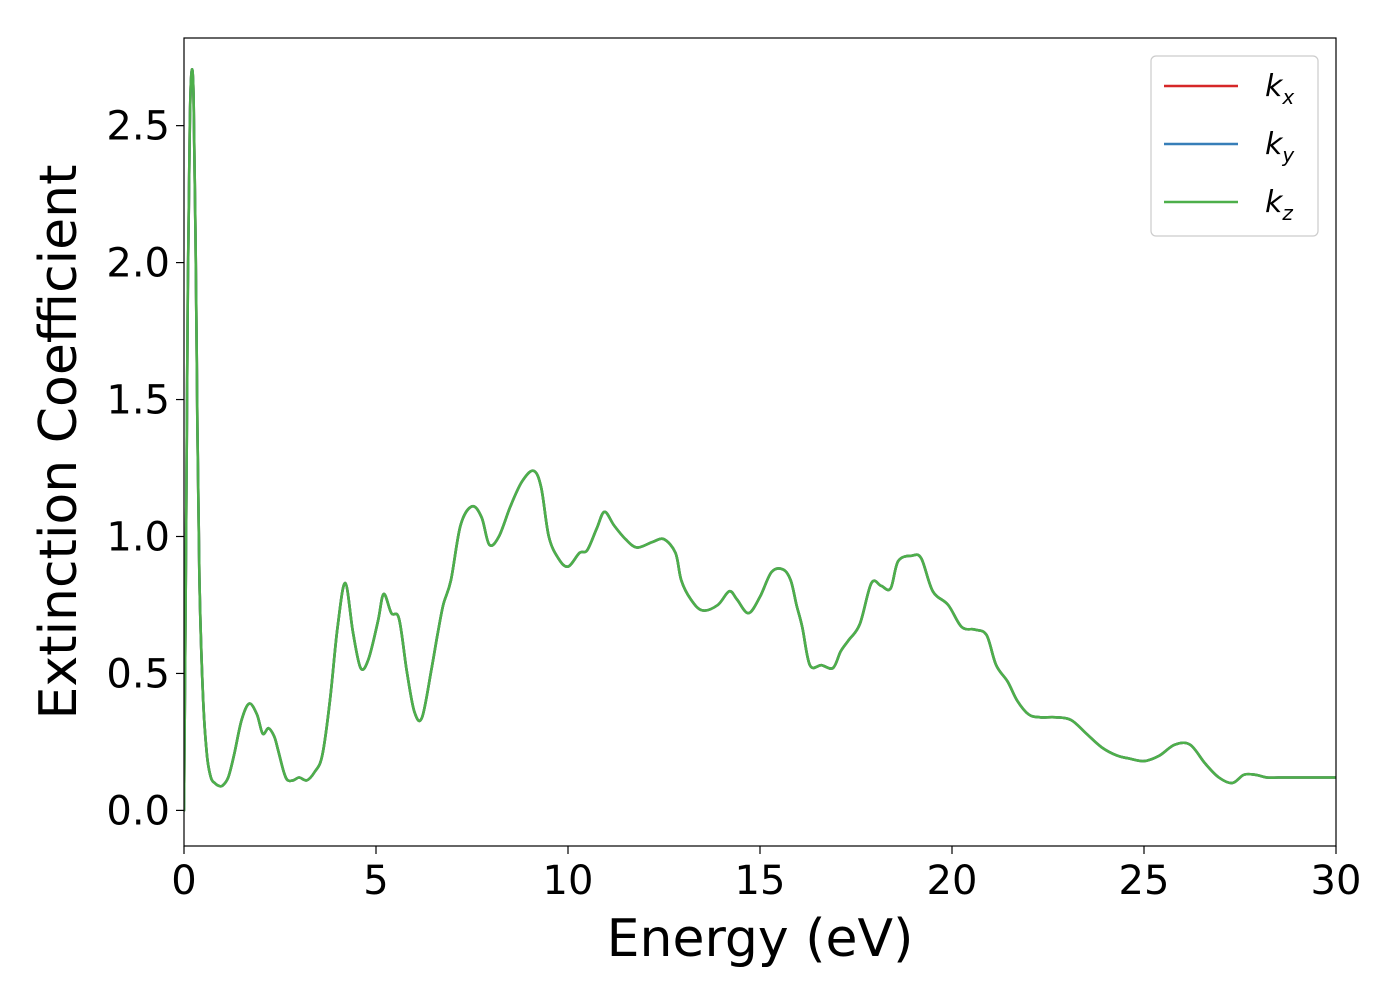  What do you see at coordinates (138, 811) in the screenshot?
I see `y-tick-label: 0.0` at bounding box center [138, 811].